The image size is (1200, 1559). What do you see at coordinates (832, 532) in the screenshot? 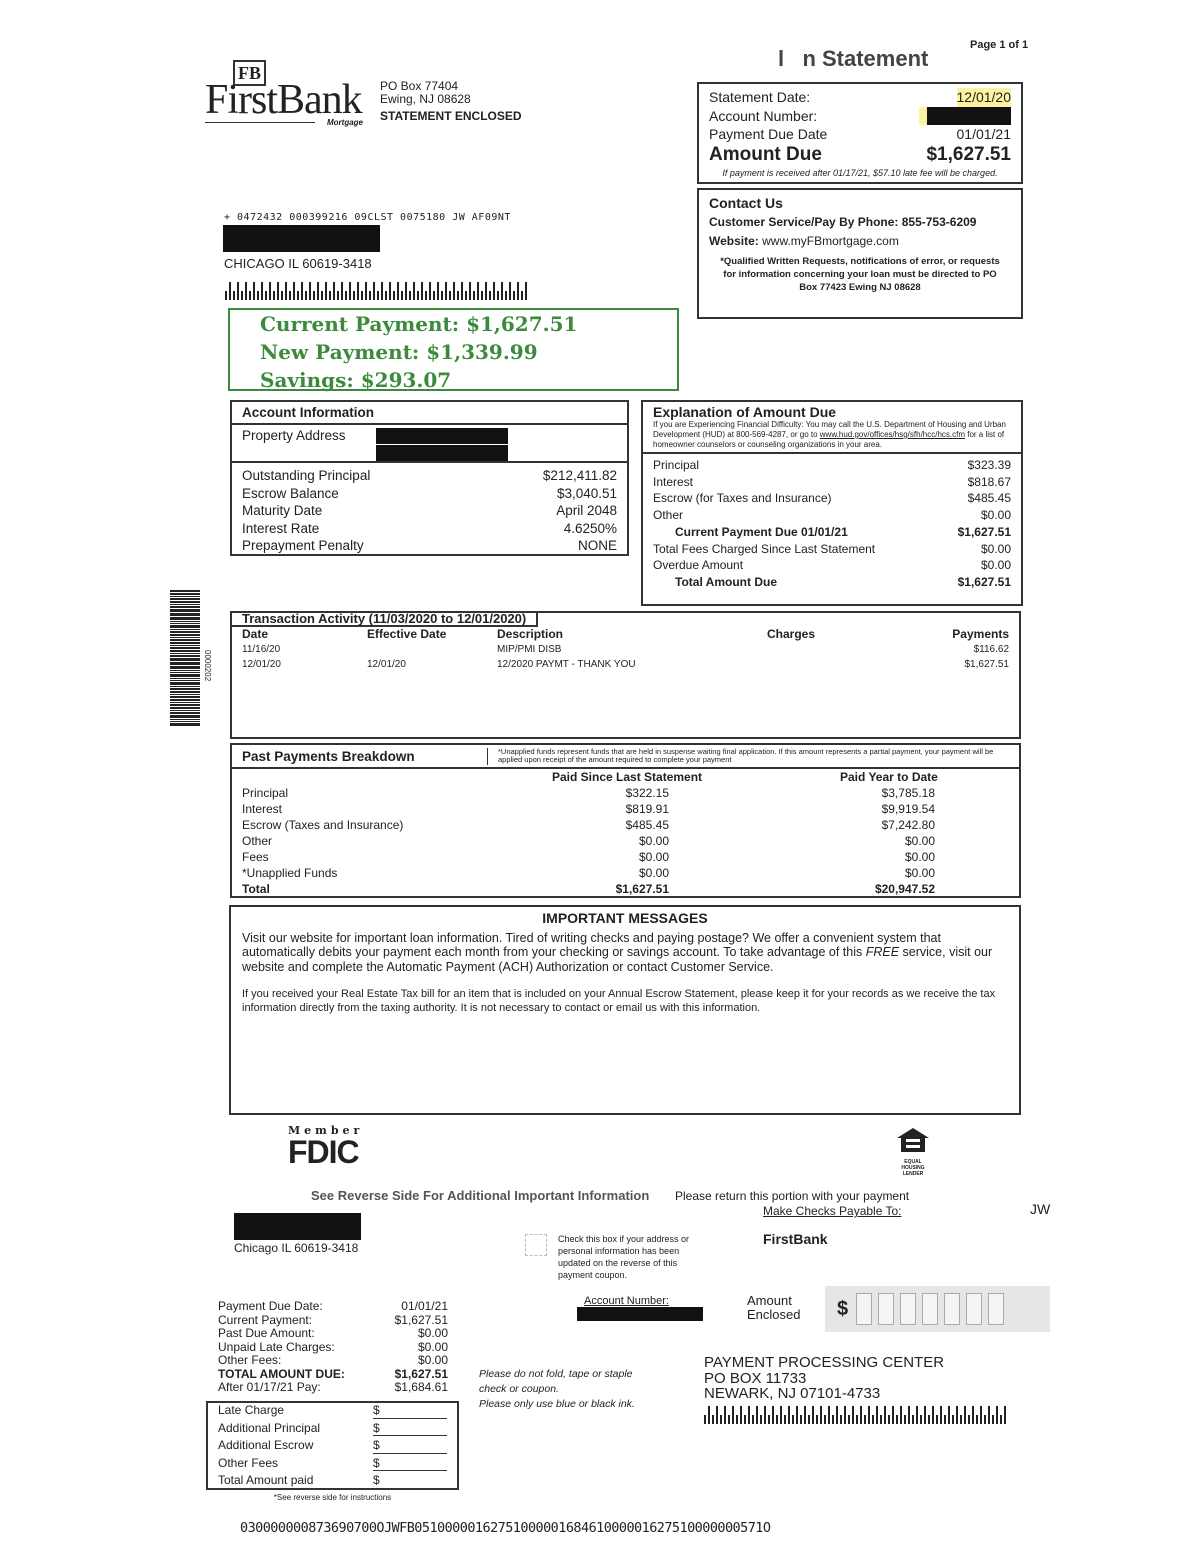
I see `amount-due-row: Current Payment Due 01/01/21 $1,627.51` at bounding box center [832, 532].